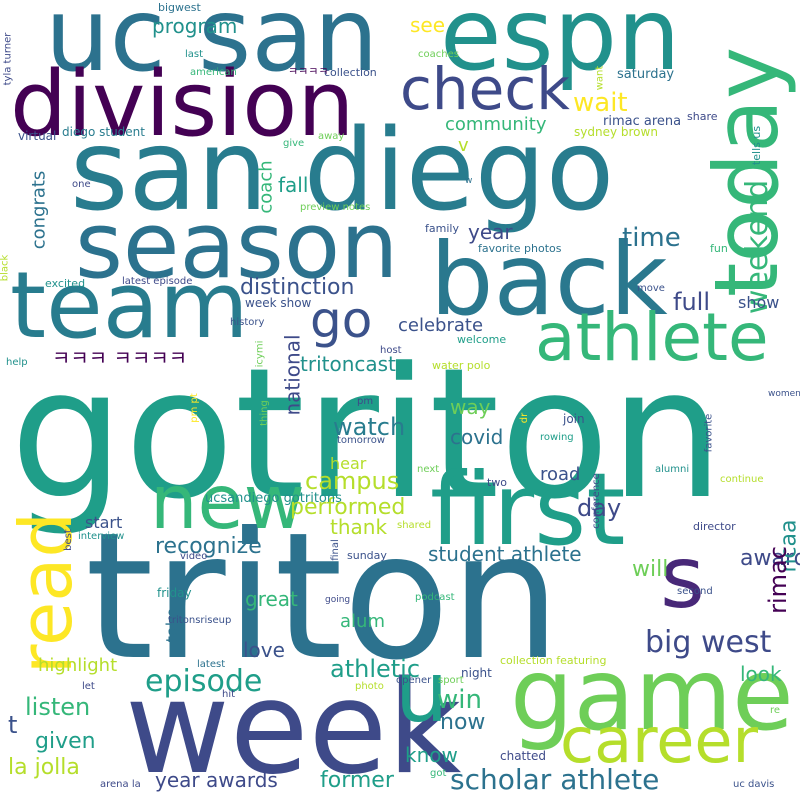  I want to click on cloud-word: move, so click(651, 288).